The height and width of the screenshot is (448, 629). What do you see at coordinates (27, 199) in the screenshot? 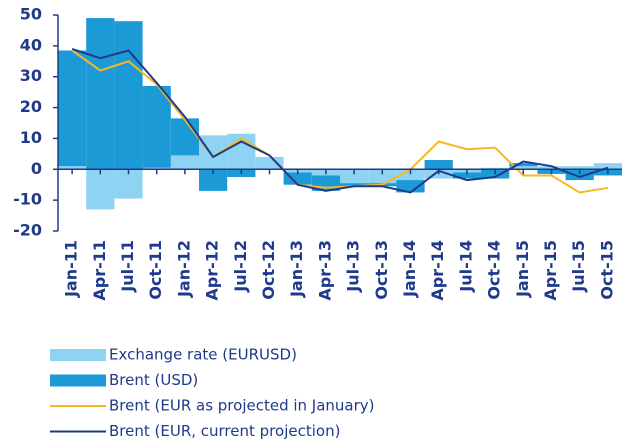
I see `y-tick-label: -10` at bounding box center [27, 199].